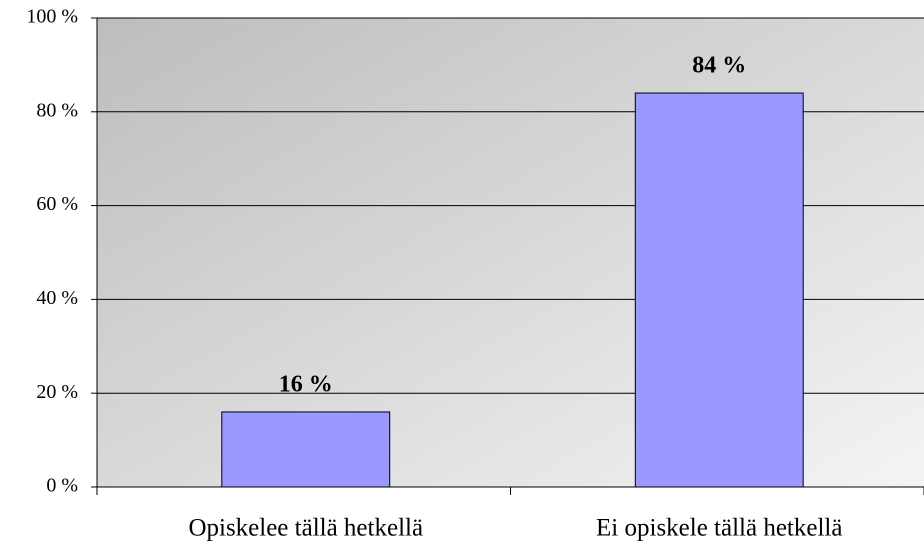 This screenshot has width=924, height=557. I want to click on value-label: 16 %, so click(306, 384).